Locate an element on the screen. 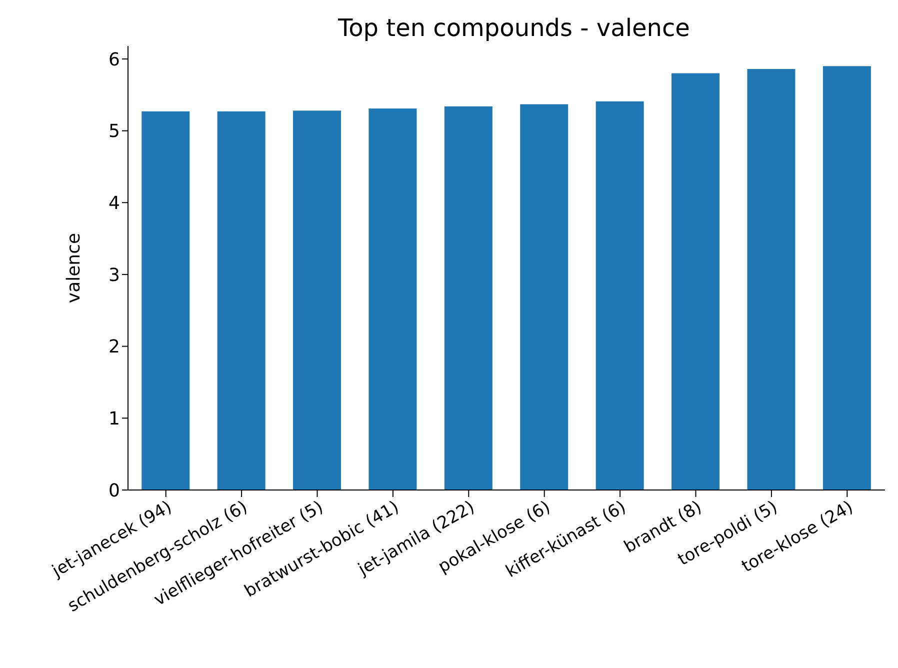  y-tick-label: 5 is located at coordinates (114, 131).